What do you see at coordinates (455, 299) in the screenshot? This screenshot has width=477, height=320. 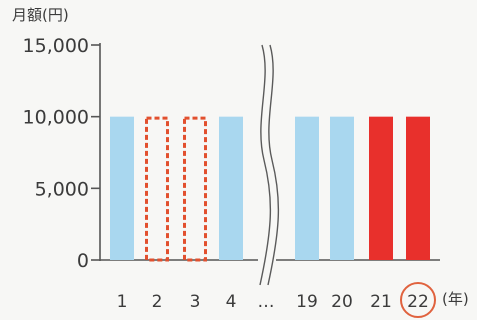 I see `x-axis-label: (年)` at bounding box center [455, 299].